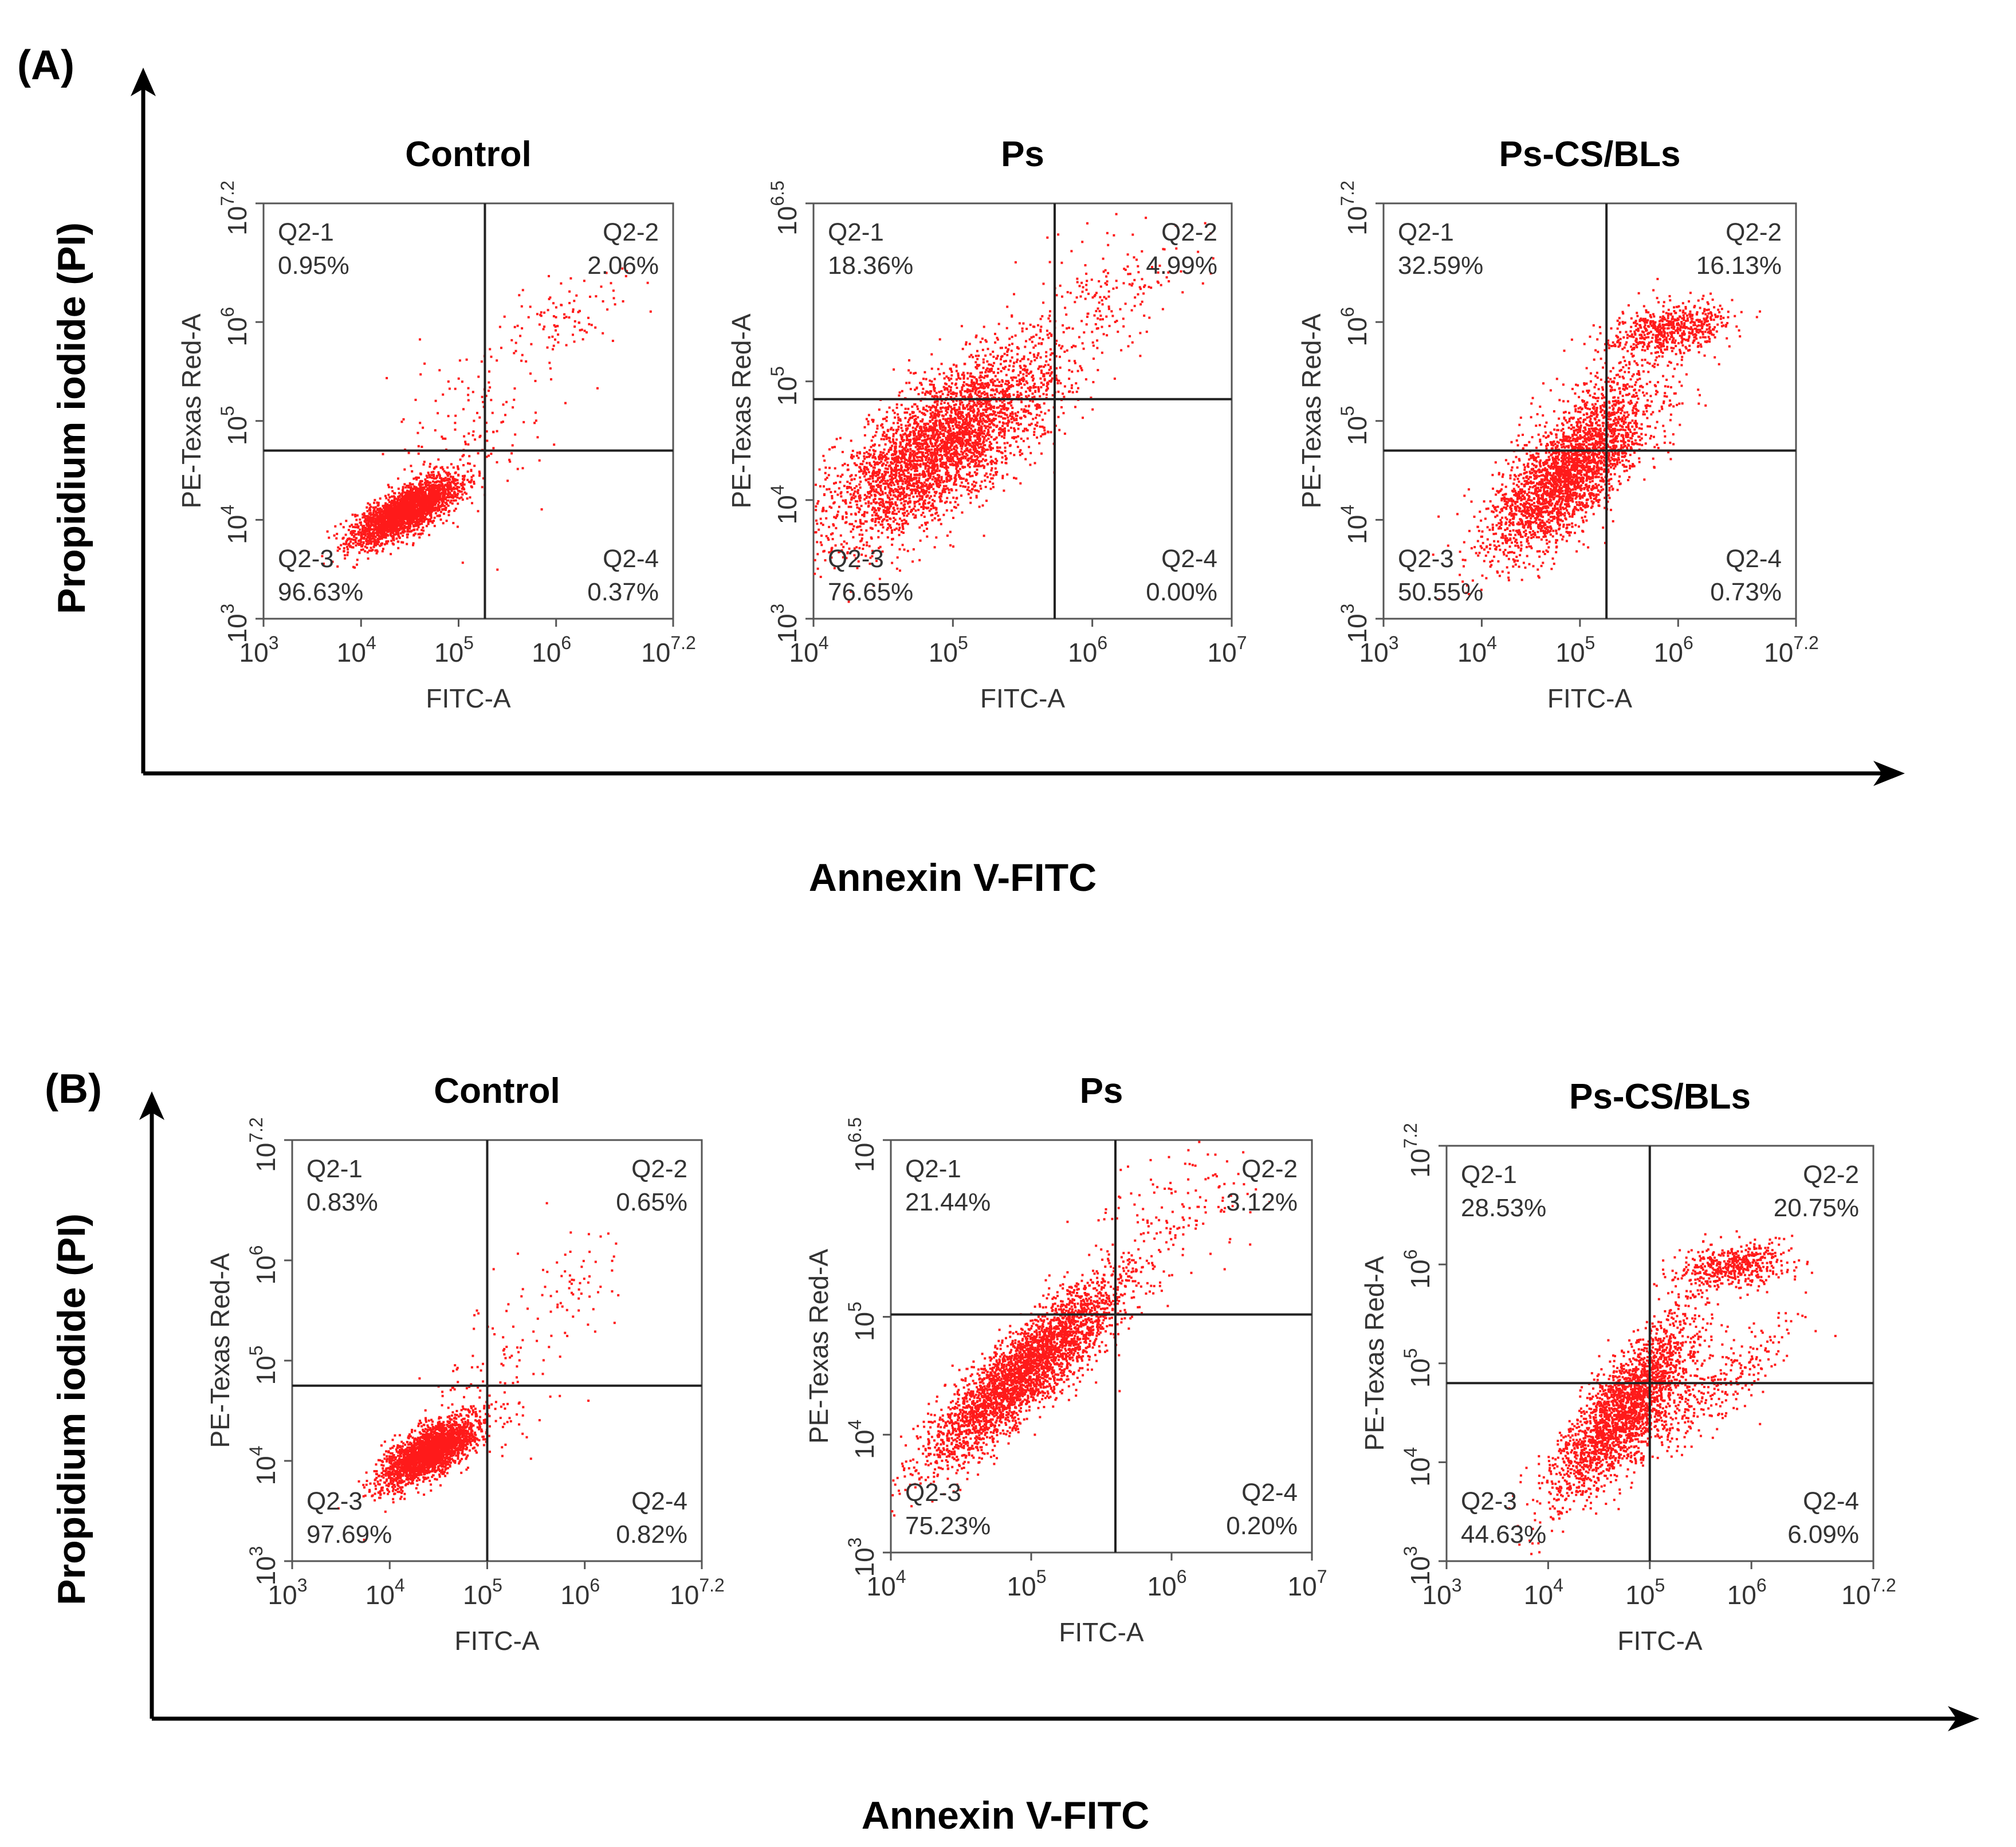 This screenshot has height=1847, width=2016. What do you see at coordinates (948, 1185) in the screenshot?
I see `quadrant-q2-1: Q2-1 21.44%` at bounding box center [948, 1185].